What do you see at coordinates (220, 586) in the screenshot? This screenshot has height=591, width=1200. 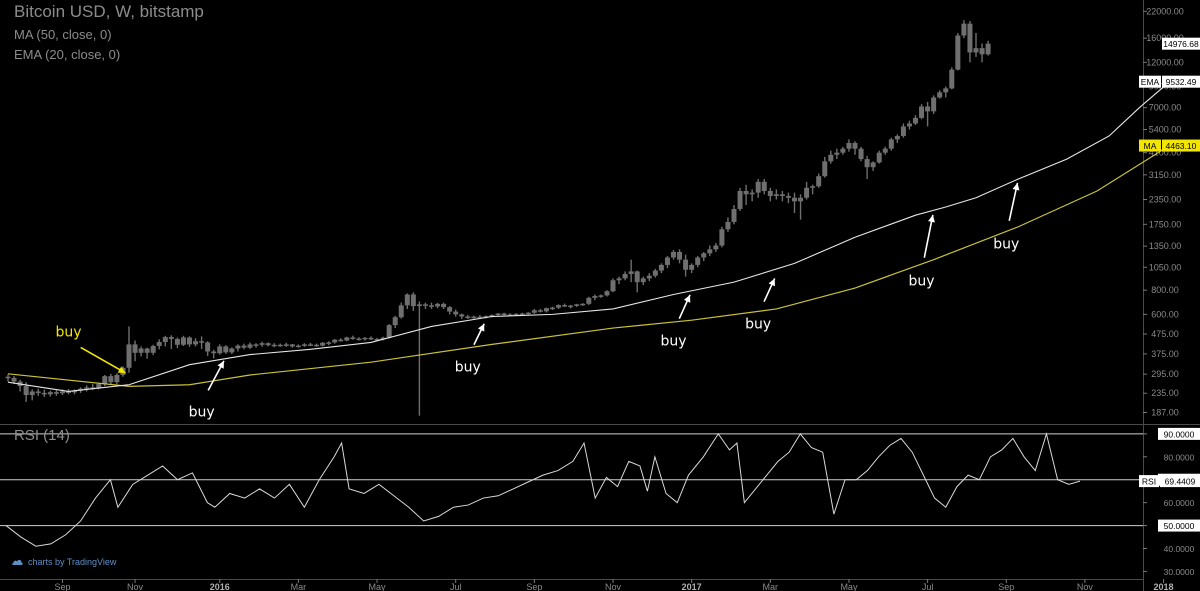 I see `time-tick-label: 2016` at bounding box center [220, 586].